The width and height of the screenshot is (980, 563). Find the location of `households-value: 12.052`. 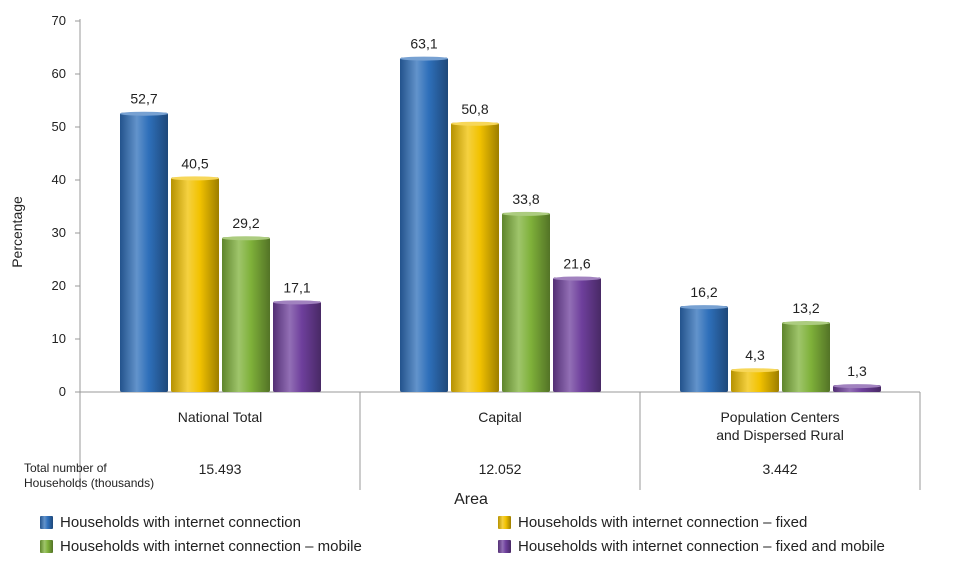

households-value: 12.052 is located at coordinates (500, 469).